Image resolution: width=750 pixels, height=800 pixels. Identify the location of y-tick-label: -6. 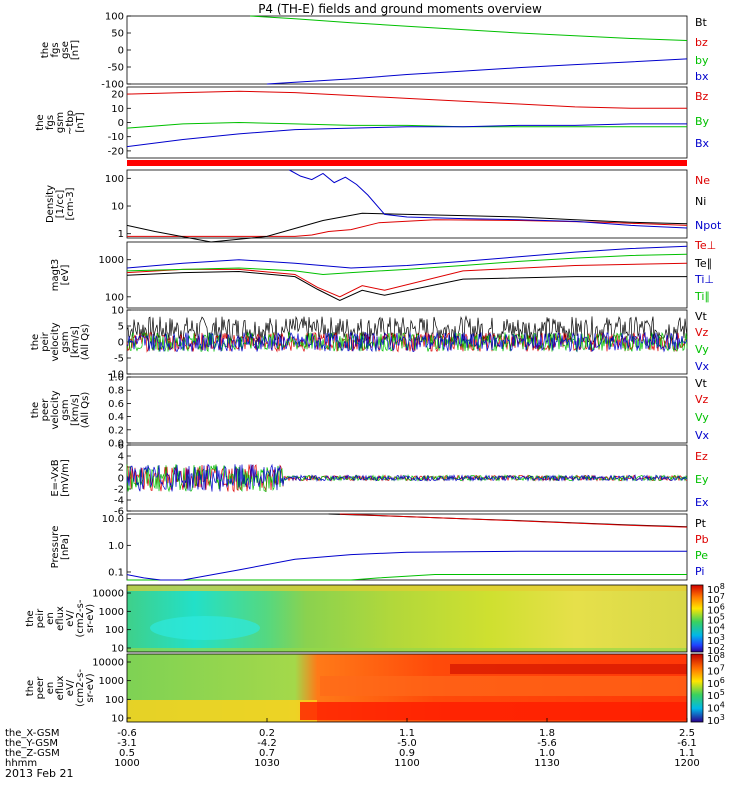
(119, 512).